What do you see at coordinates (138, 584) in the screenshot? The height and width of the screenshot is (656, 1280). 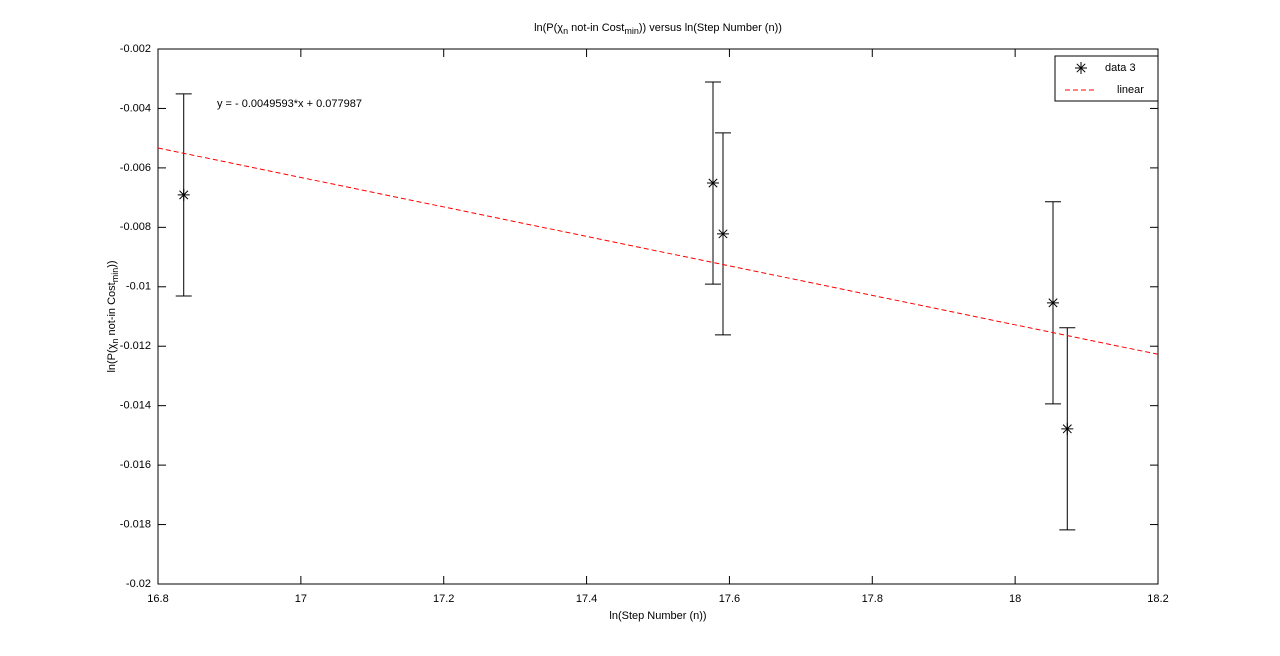 I see `y-tick-label: -0.02` at bounding box center [138, 584].